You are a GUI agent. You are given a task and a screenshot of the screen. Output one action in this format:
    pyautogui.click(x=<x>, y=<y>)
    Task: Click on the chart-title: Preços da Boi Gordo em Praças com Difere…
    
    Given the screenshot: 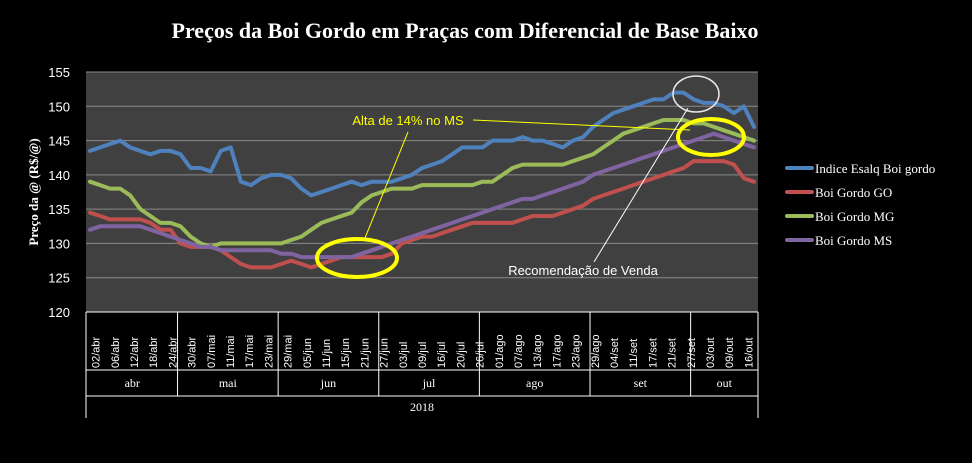 What is the action you would take?
    pyautogui.click(x=465, y=30)
    